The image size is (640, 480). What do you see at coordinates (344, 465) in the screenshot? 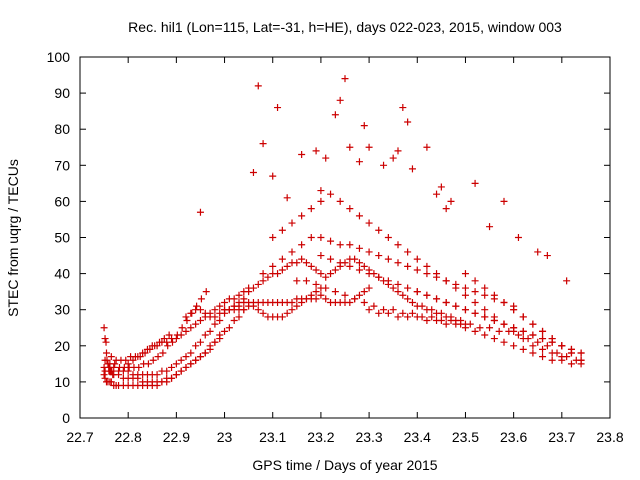
I see `x-axis-label: GPS time / Days of year 2015` at bounding box center [344, 465].